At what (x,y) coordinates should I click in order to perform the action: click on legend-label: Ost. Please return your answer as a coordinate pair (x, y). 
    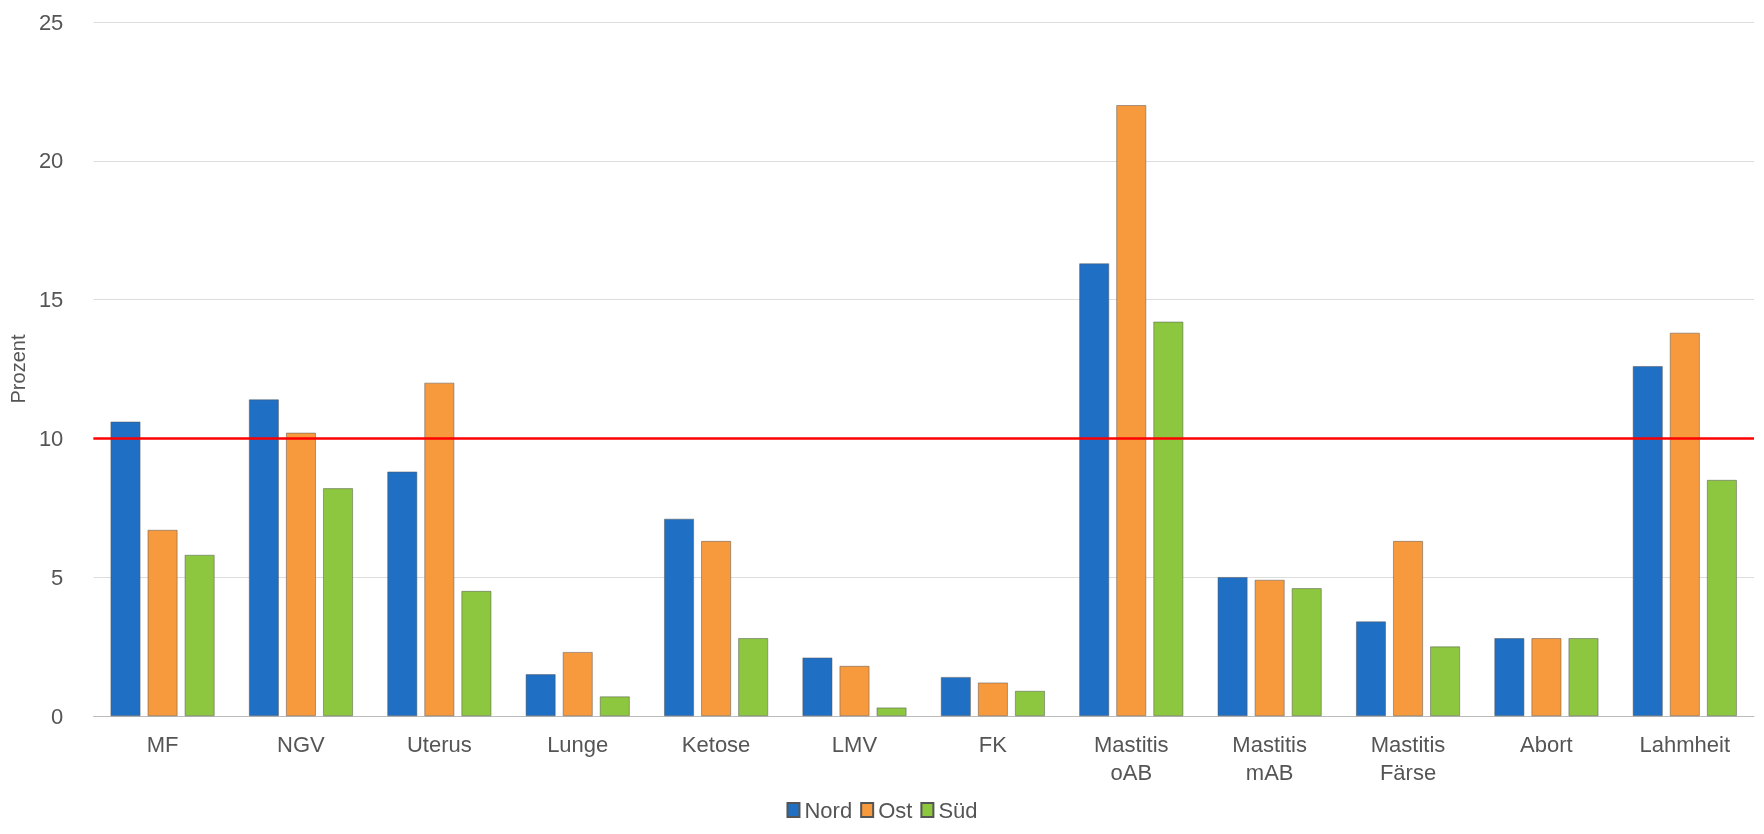
    Looking at the image, I should click on (895, 810).